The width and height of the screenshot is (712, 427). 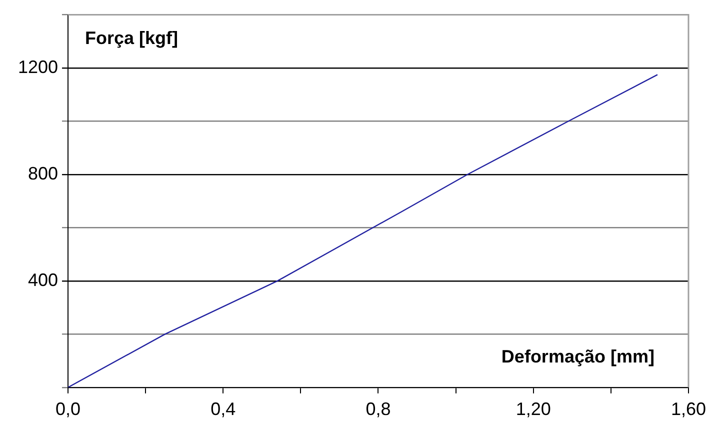 What do you see at coordinates (43, 173) in the screenshot?
I see `y-tick-label: 800` at bounding box center [43, 173].